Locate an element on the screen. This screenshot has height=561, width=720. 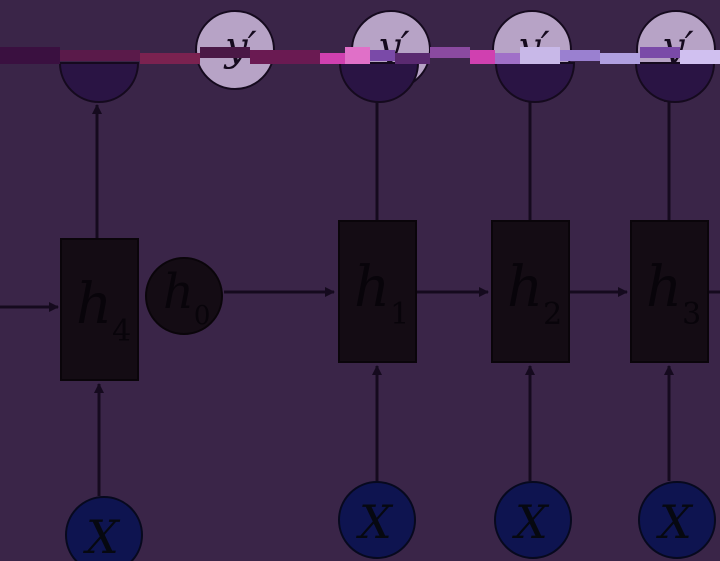
initial-state-symbol: h is located at coordinates (178, 292).